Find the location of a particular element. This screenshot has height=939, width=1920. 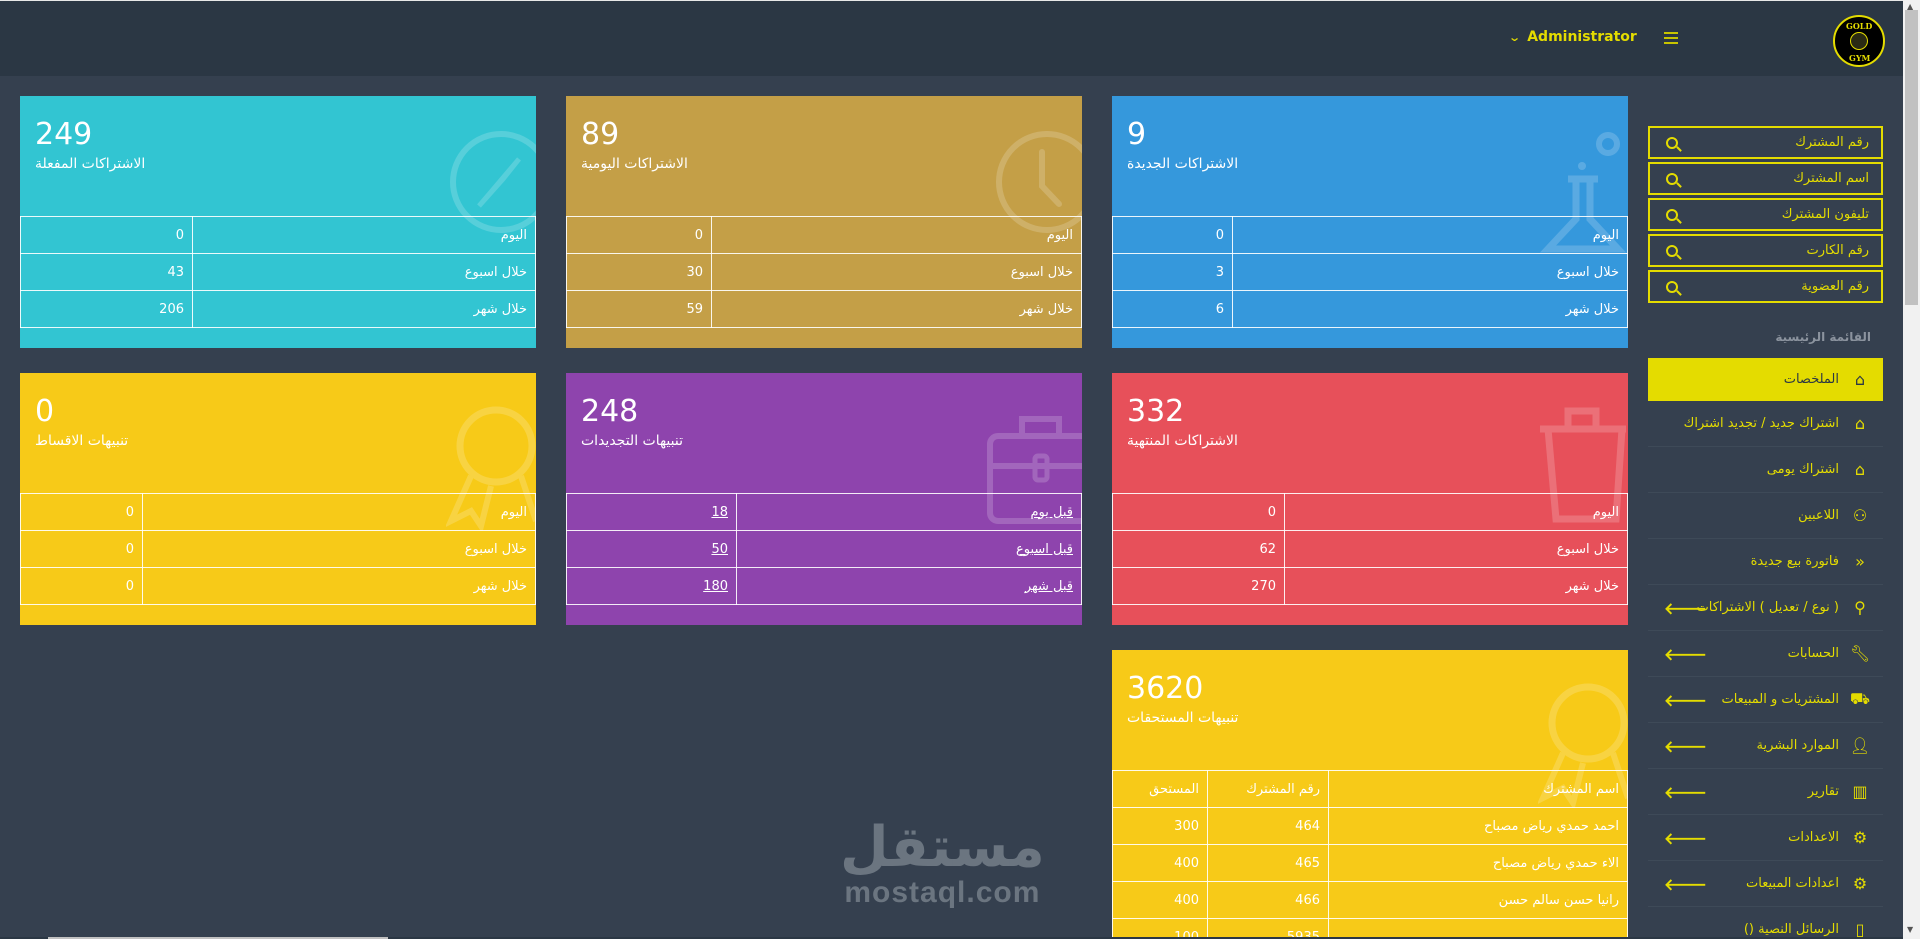

chevron-down-icon: ⌄ is located at coordinates (1515, 37).